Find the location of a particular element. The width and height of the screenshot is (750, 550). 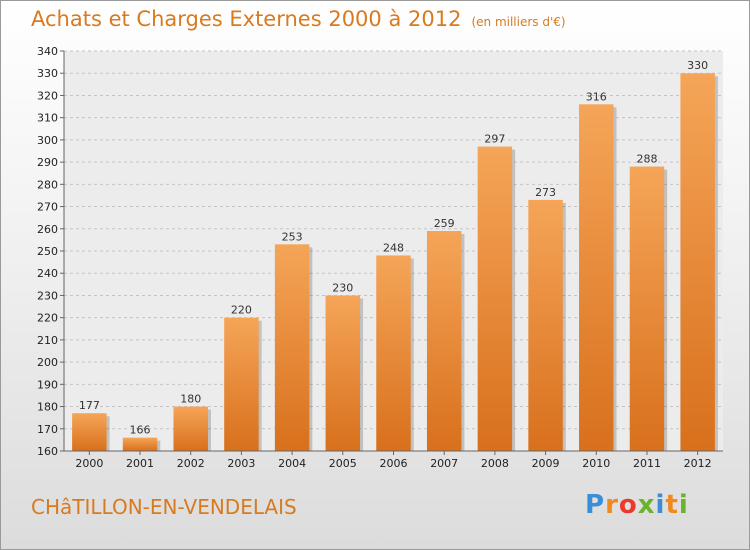

value-label-2007: 259 is located at coordinates (444, 223).